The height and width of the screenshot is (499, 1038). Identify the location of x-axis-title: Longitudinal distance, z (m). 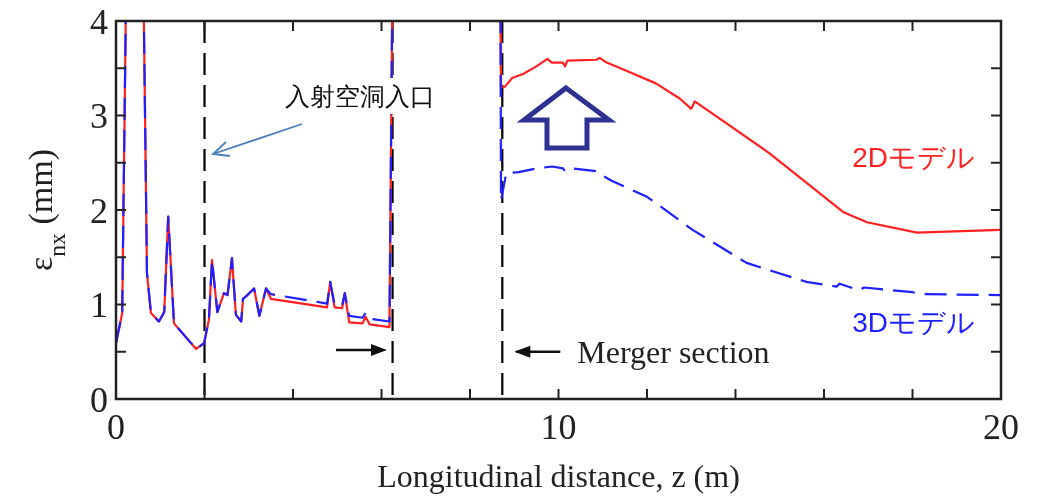
(558, 476).